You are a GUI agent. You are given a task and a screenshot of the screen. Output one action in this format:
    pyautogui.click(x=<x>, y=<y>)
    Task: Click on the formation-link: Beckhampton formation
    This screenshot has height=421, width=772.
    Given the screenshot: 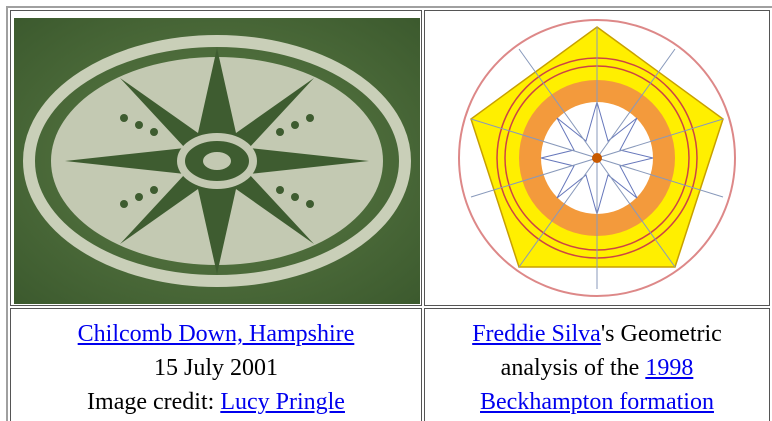 What is the action you would take?
    pyautogui.click(x=597, y=402)
    